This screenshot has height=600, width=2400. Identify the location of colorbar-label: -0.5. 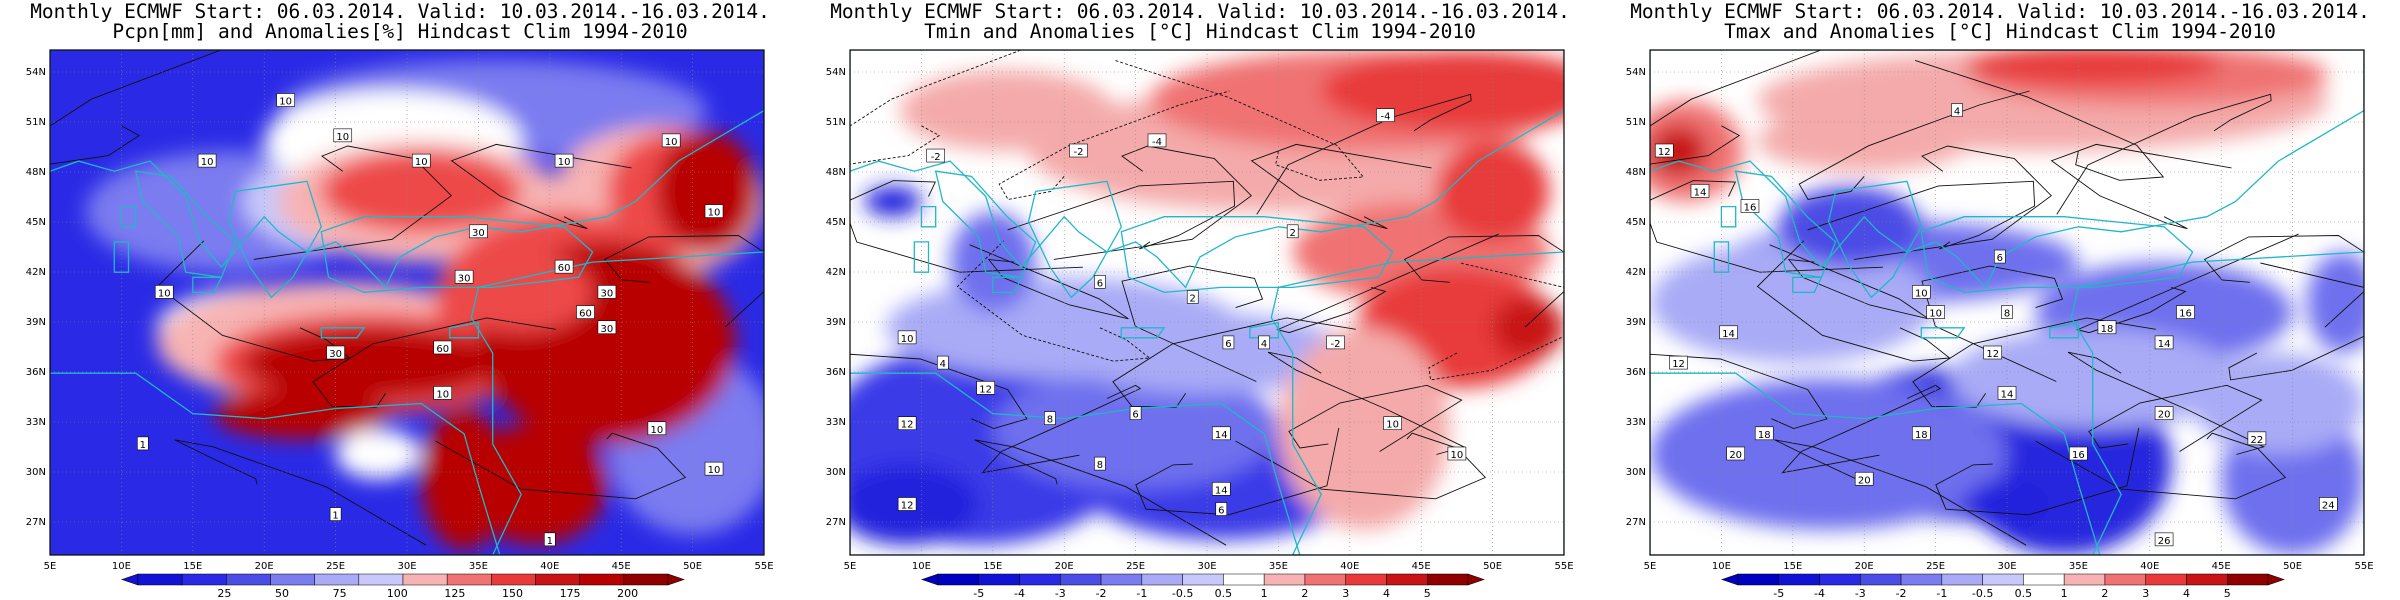
(1182, 593).